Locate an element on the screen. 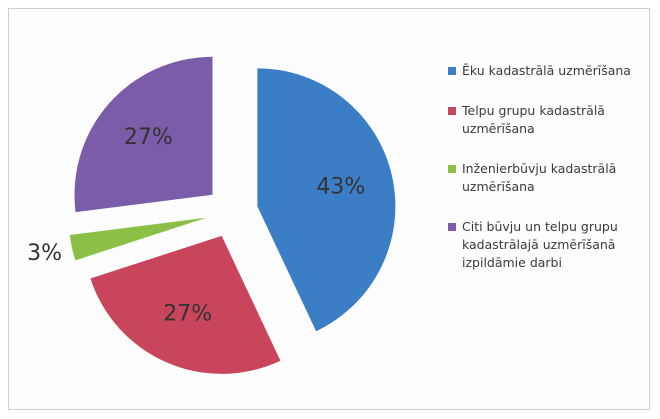  legend-item: Ēku kadastrālā uzmērīšana is located at coordinates (550, 71).